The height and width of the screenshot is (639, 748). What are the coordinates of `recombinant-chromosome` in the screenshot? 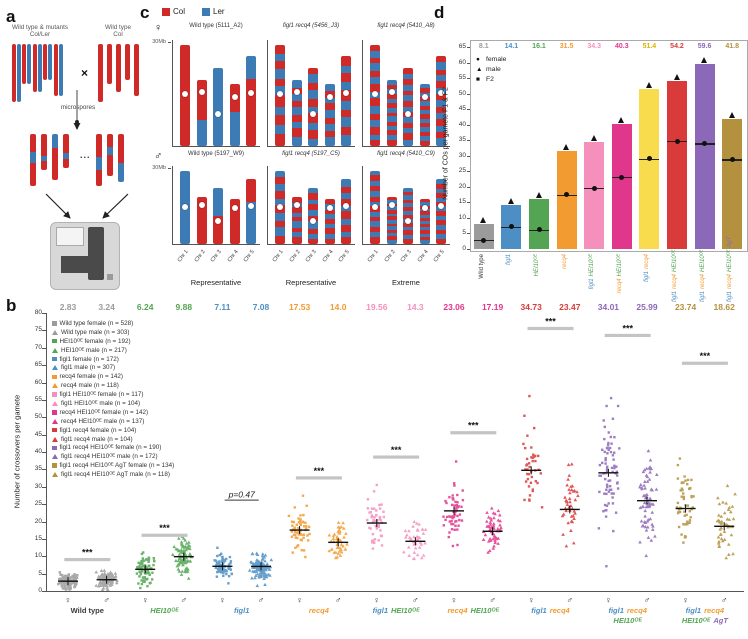 It's located at (121, 158).